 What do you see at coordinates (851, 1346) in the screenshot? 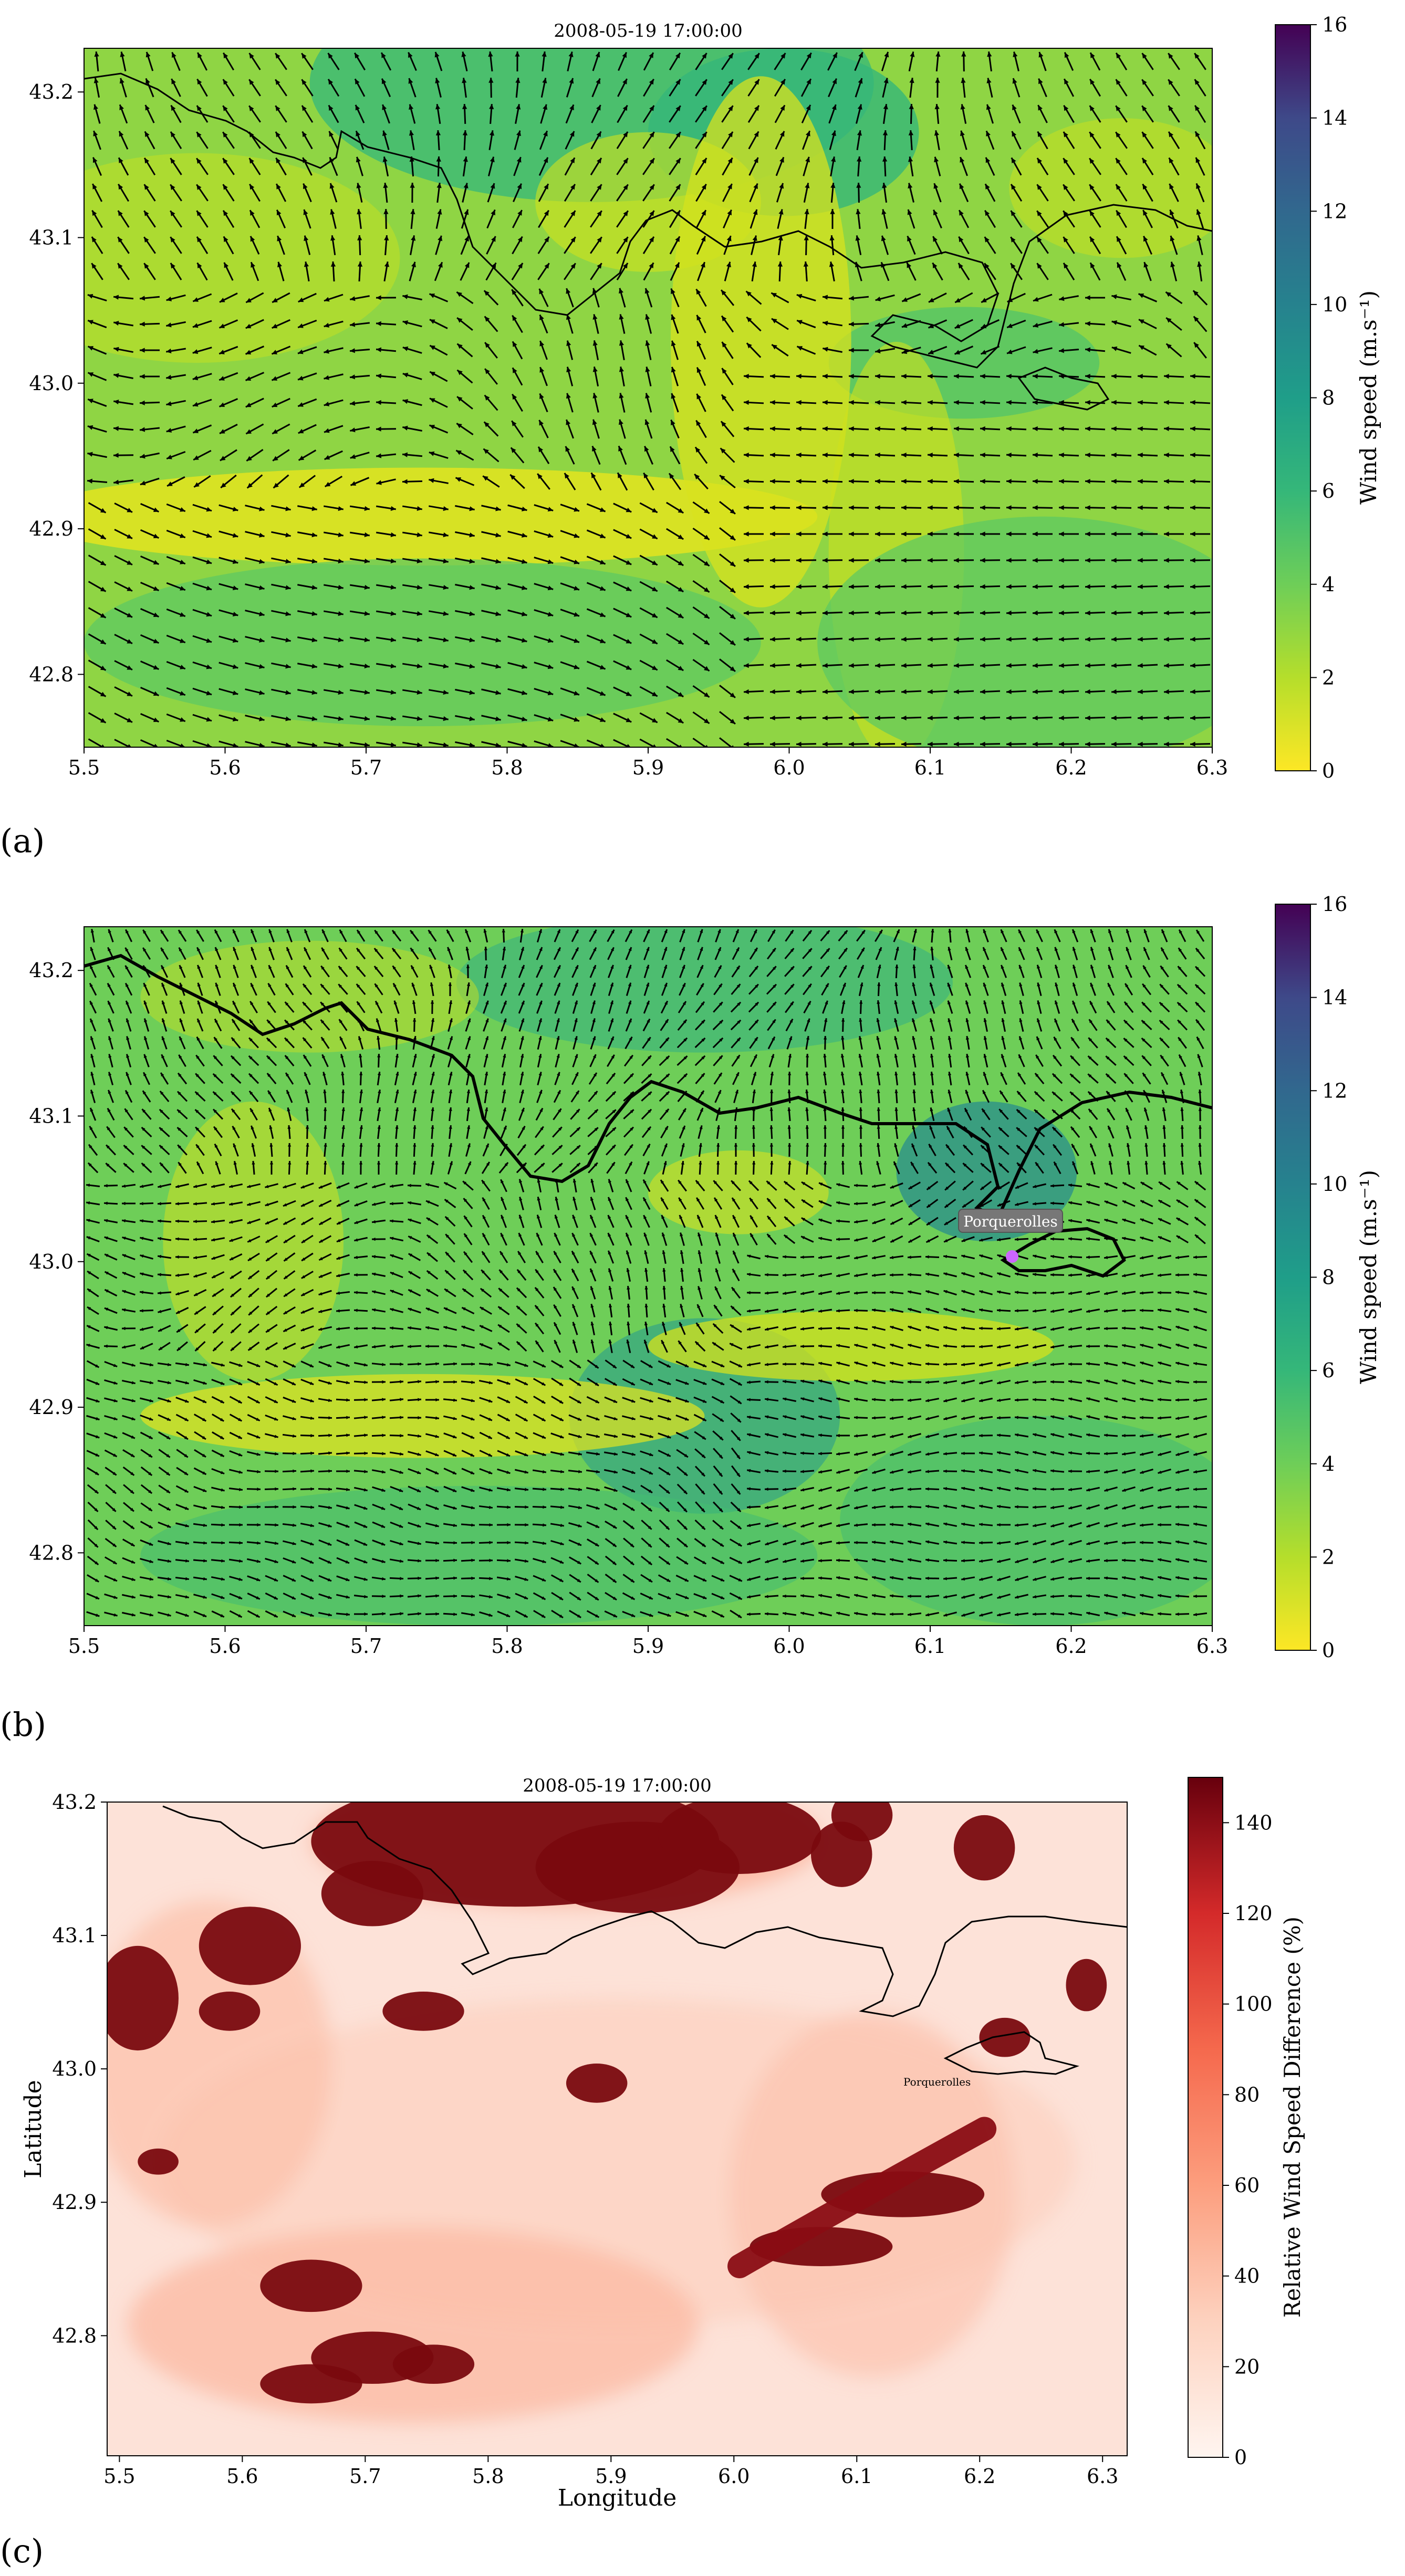
I see `field-blob` at bounding box center [851, 1346].